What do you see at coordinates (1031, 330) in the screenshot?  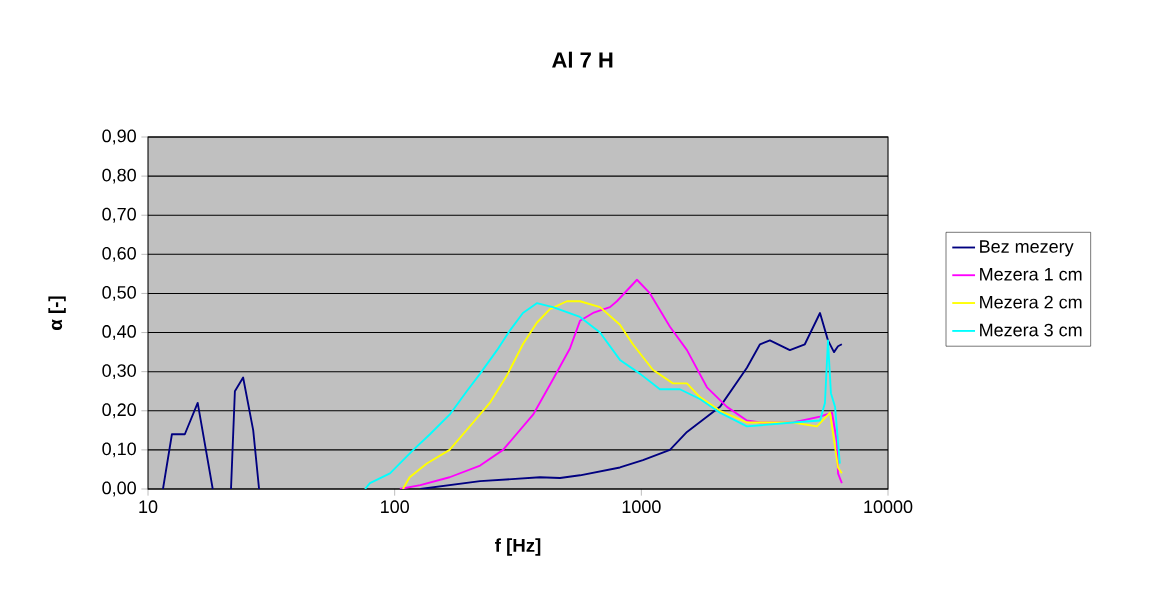 I see `legend-label: Mezera 3 cm` at bounding box center [1031, 330].